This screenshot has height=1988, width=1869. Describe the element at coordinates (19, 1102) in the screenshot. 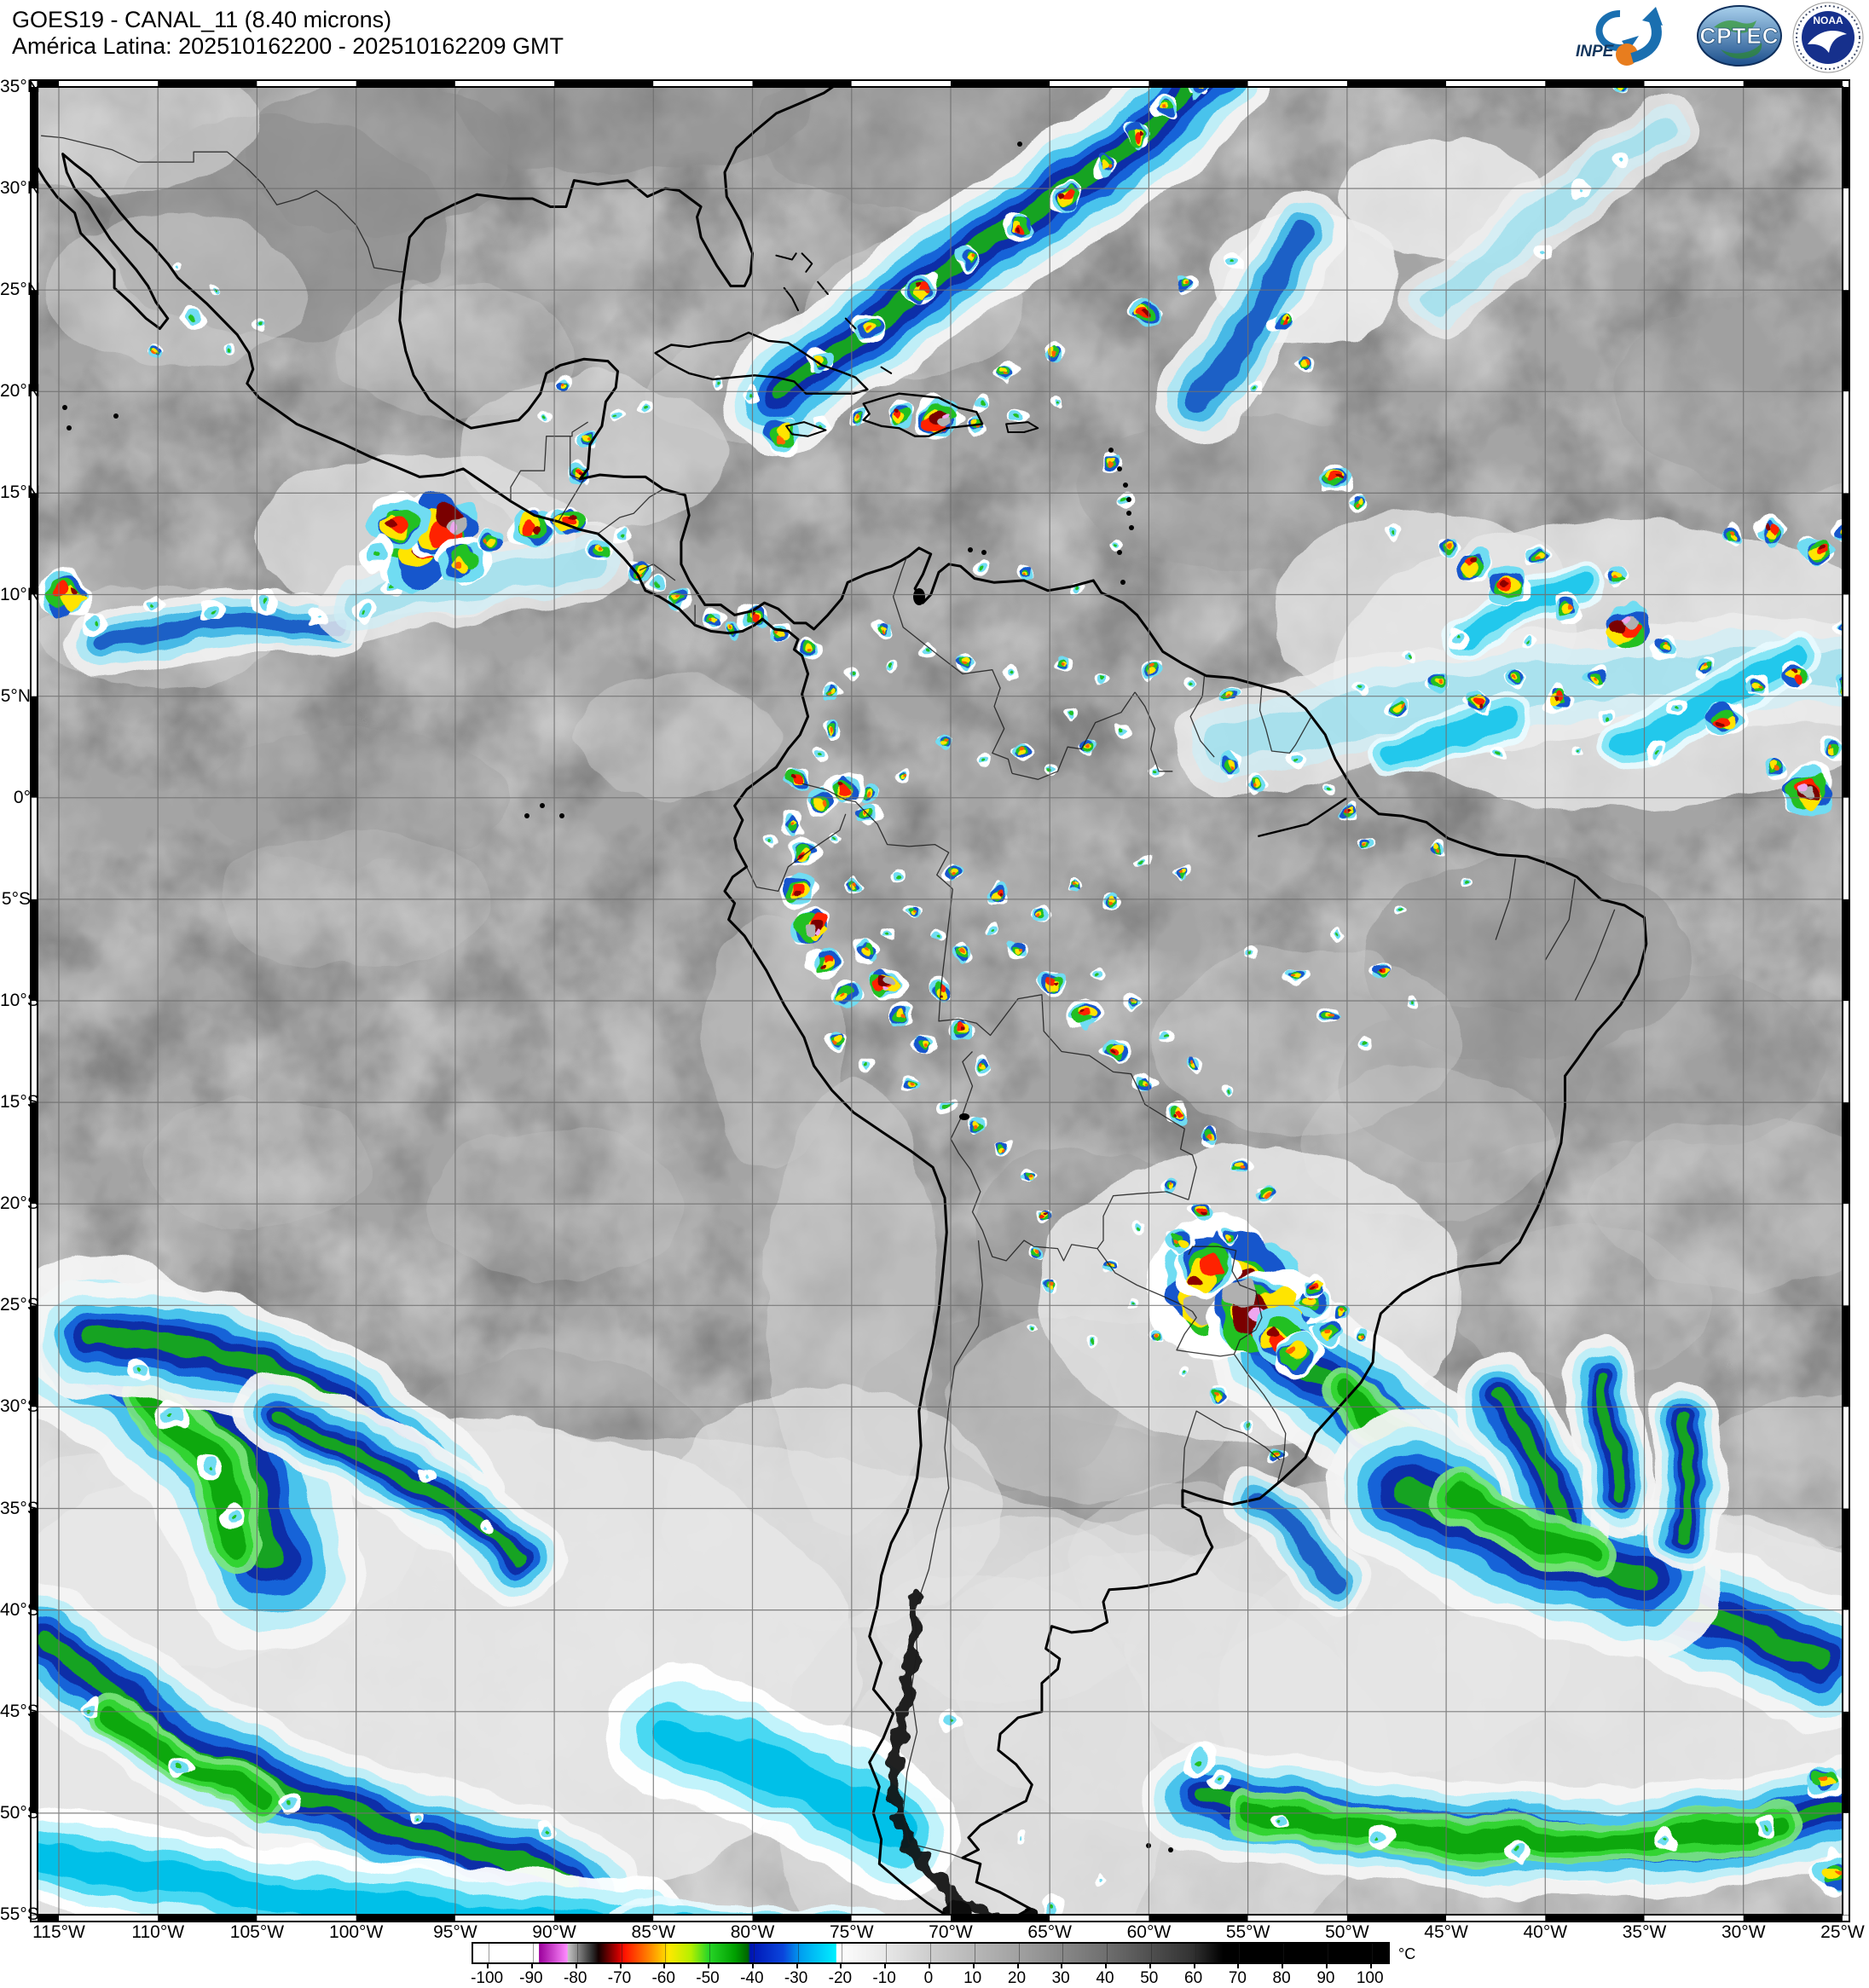

I see `lat-label: 15°S` at that location.